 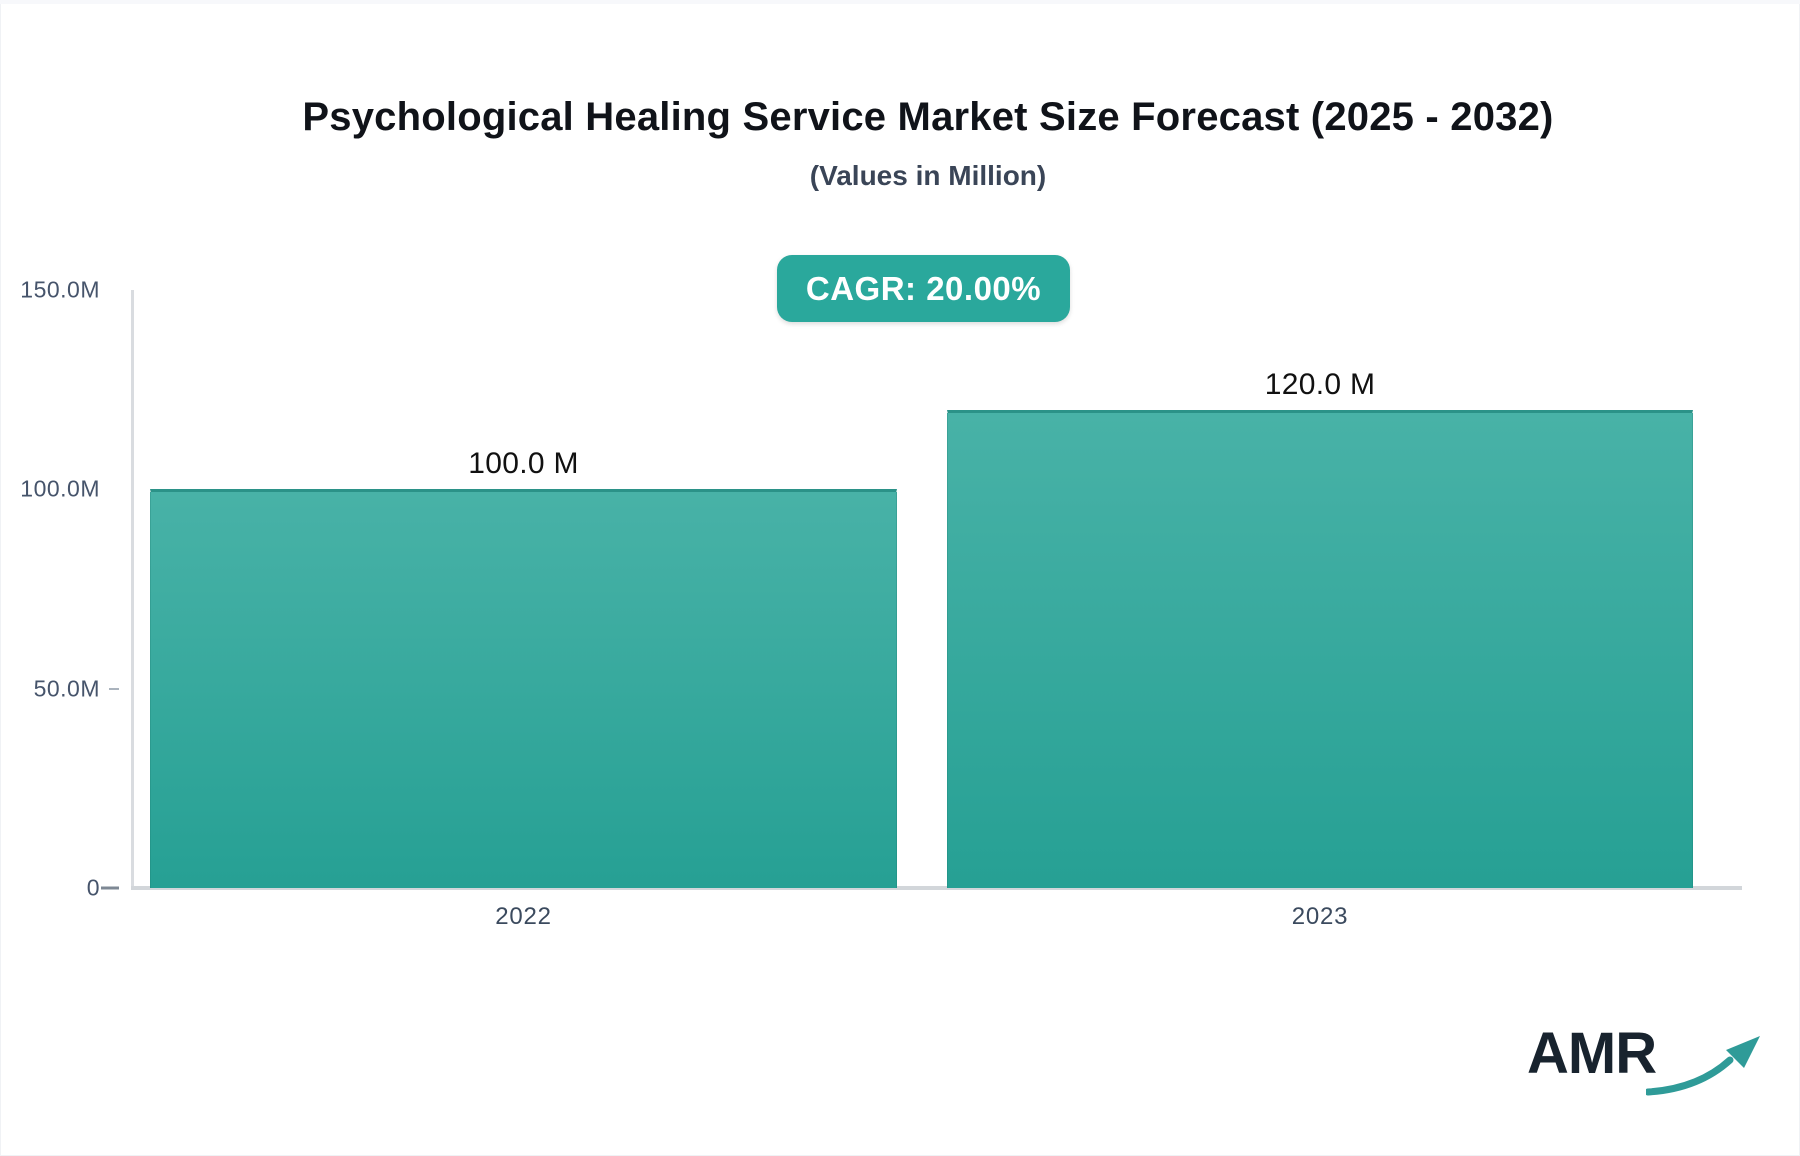 I want to click on x-category-label: 2023, so click(x=1320, y=916).